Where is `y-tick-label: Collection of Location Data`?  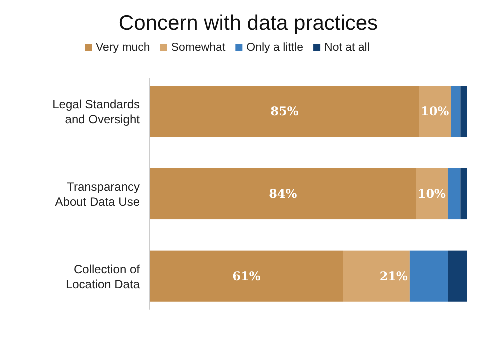
y-tick-label: Collection of Location Data is located at coordinates (103, 277).